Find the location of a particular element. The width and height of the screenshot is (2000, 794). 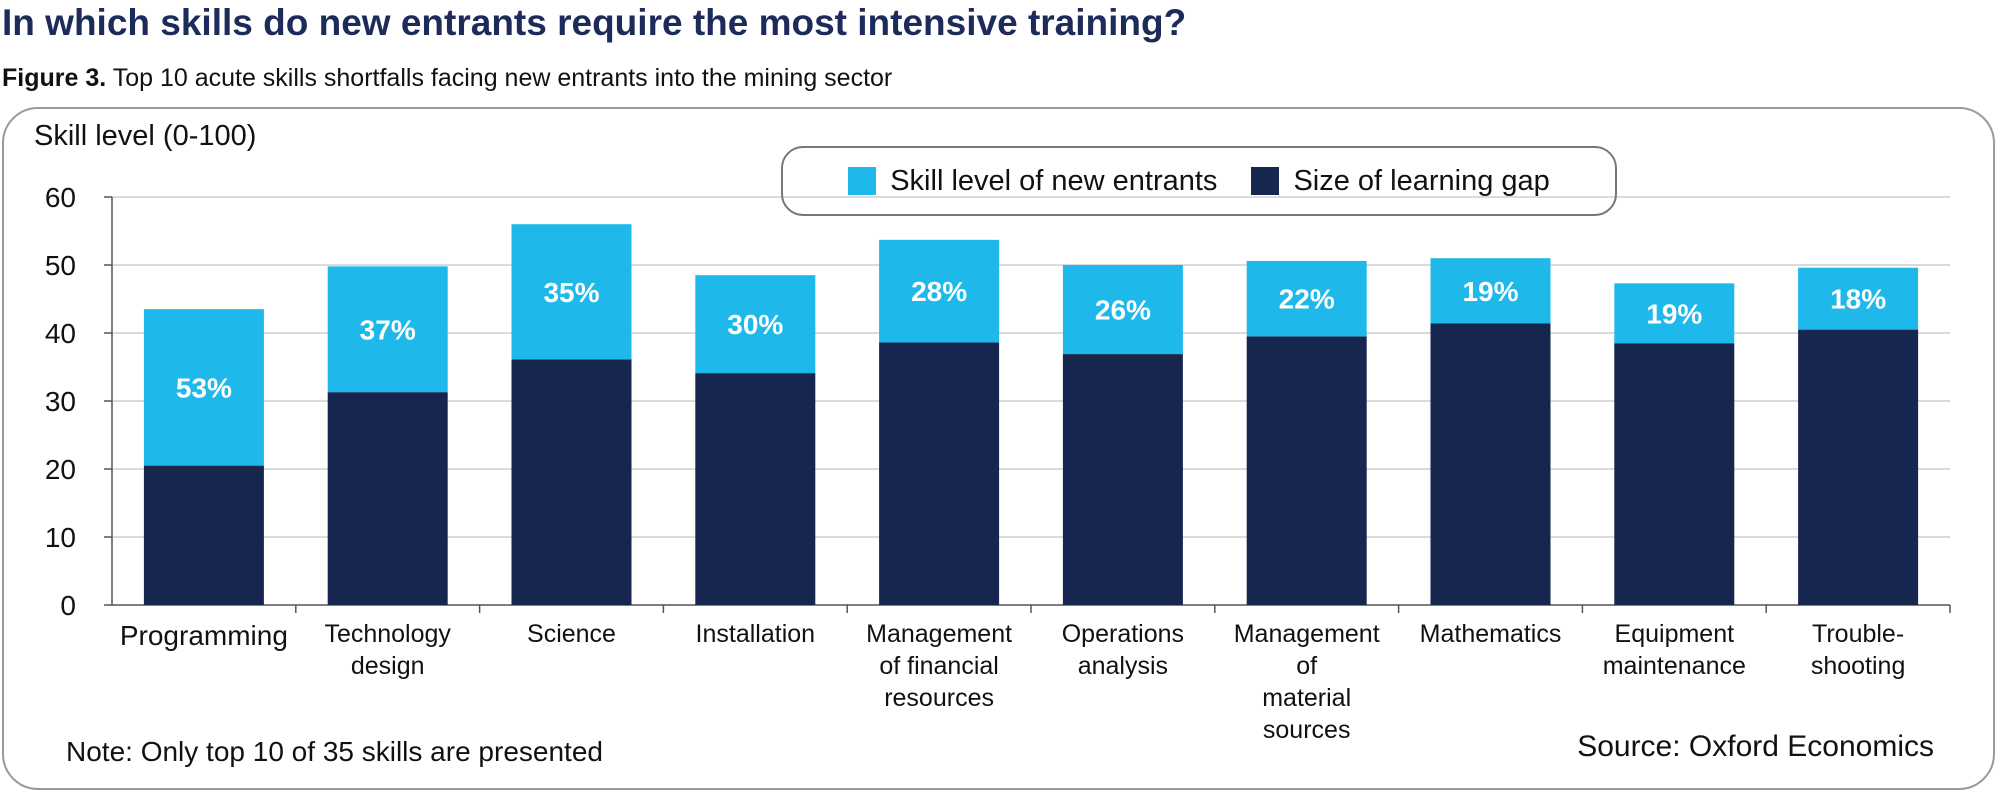

chart-source: Source: Oxford Economics is located at coordinates (1755, 746).